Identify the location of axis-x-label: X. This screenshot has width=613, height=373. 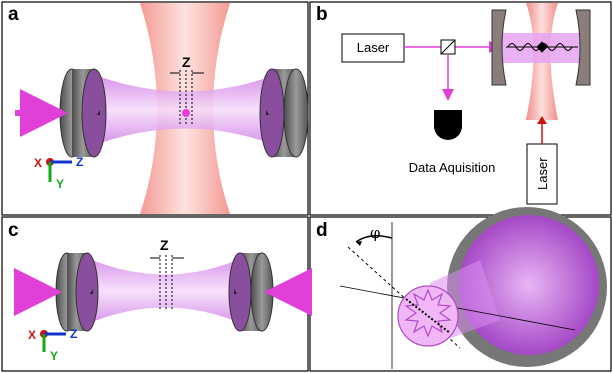
(38, 163).